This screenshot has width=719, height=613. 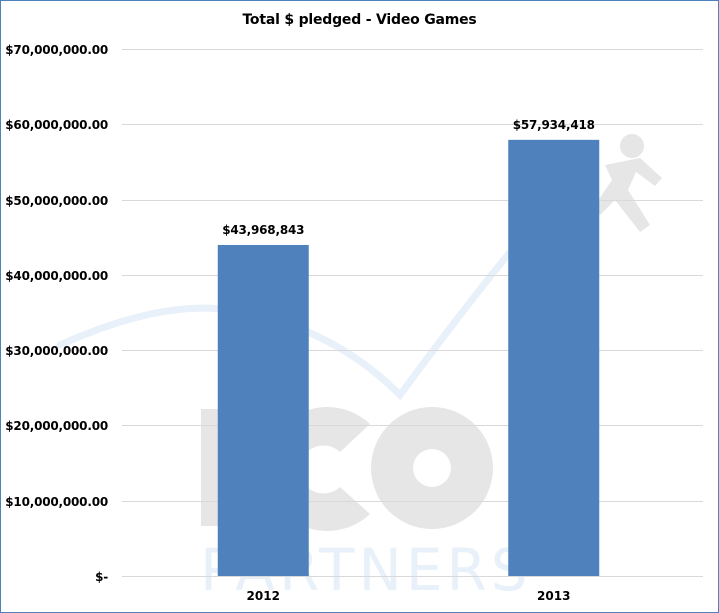 What do you see at coordinates (263, 229) in the screenshot?
I see `data-label: $43,968,843` at bounding box center [263, 229].